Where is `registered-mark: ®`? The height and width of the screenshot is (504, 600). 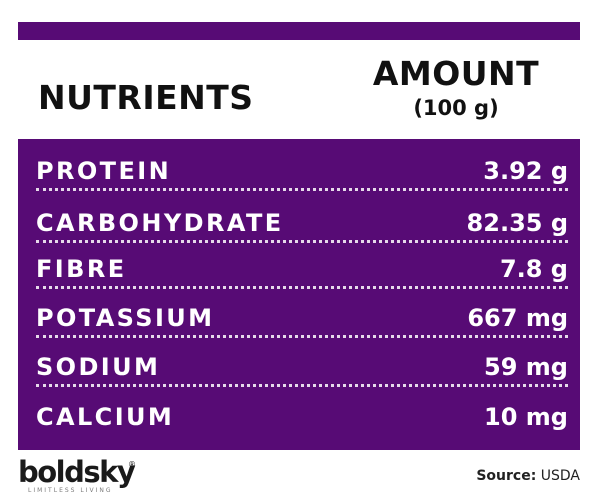
registered-mark: ® is located at coordinates (132, 464).